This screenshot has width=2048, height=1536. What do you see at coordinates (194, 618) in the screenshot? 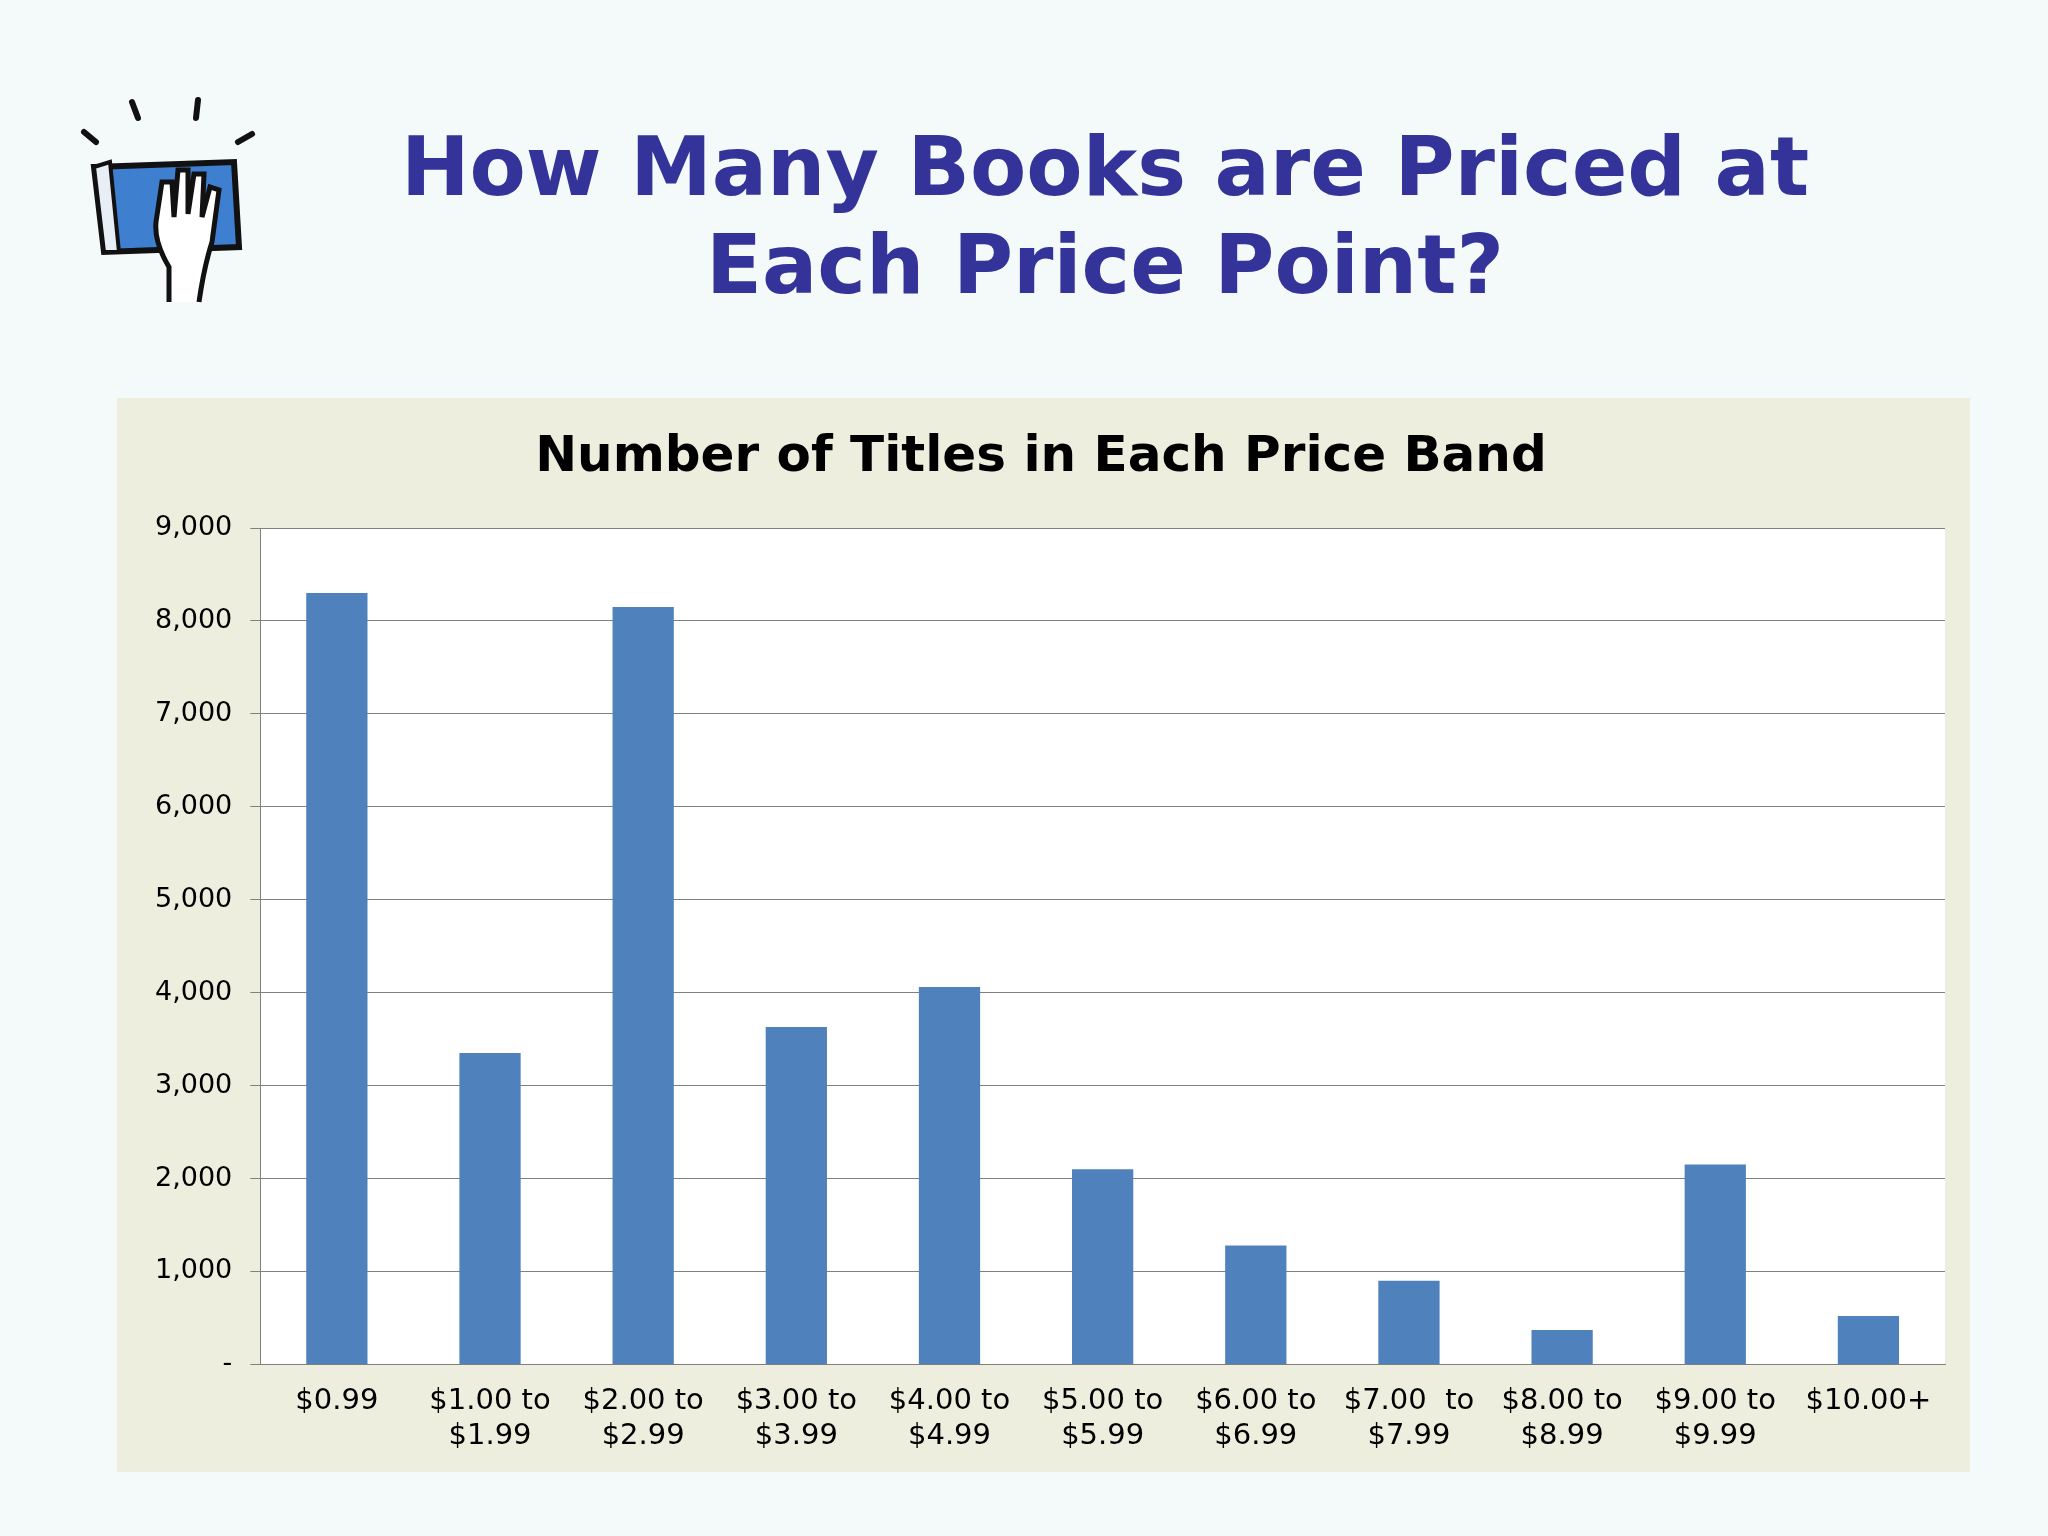
I see `y-tick-label: 8,000` at bounding box center [194, 618].